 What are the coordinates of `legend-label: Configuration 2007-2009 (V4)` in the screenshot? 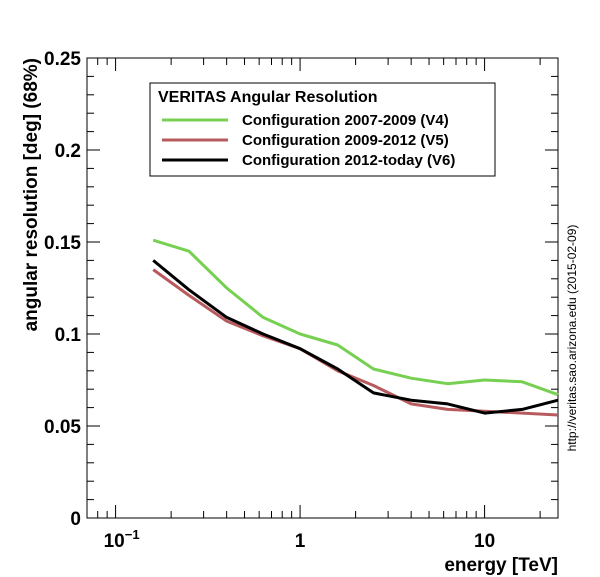 It's located at (345, 120).